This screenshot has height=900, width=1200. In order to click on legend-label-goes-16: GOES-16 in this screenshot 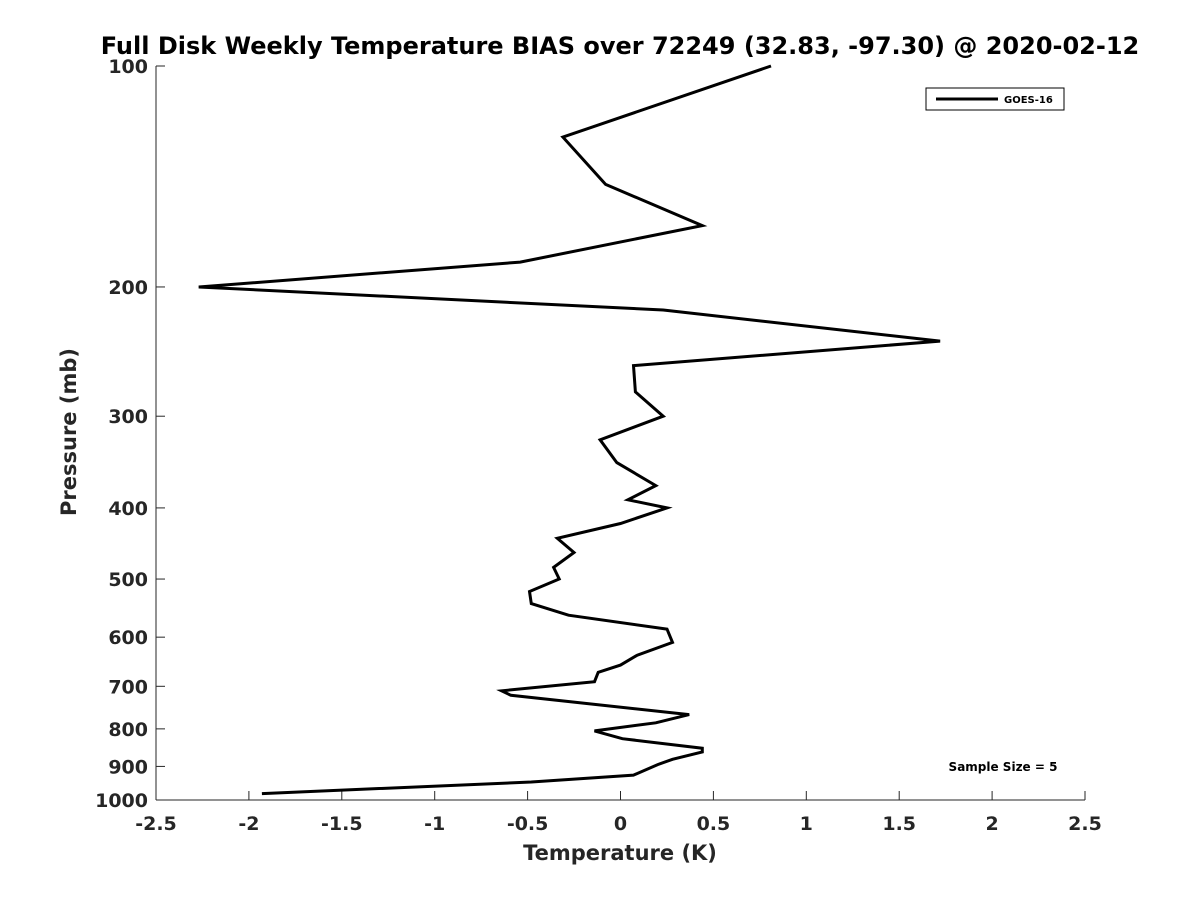, I will do `click(1028, 100)`.